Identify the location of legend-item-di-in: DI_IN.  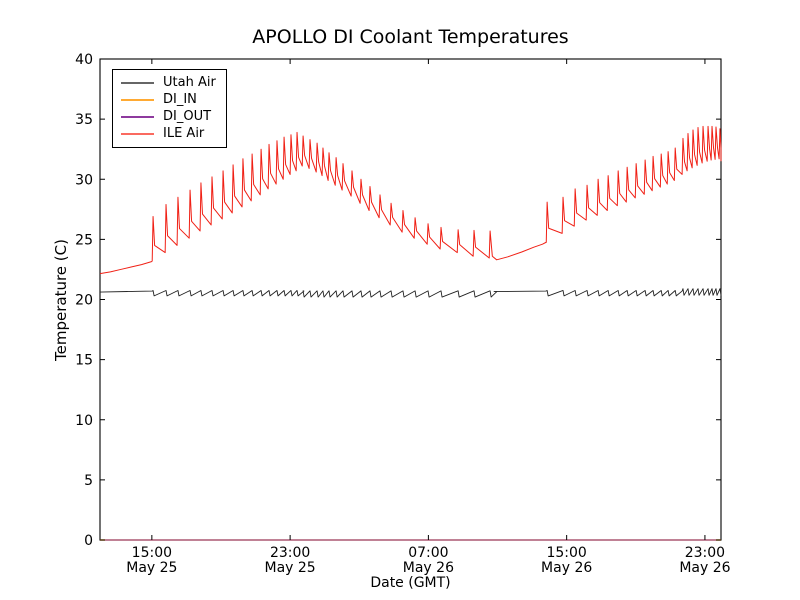
(168, 100).